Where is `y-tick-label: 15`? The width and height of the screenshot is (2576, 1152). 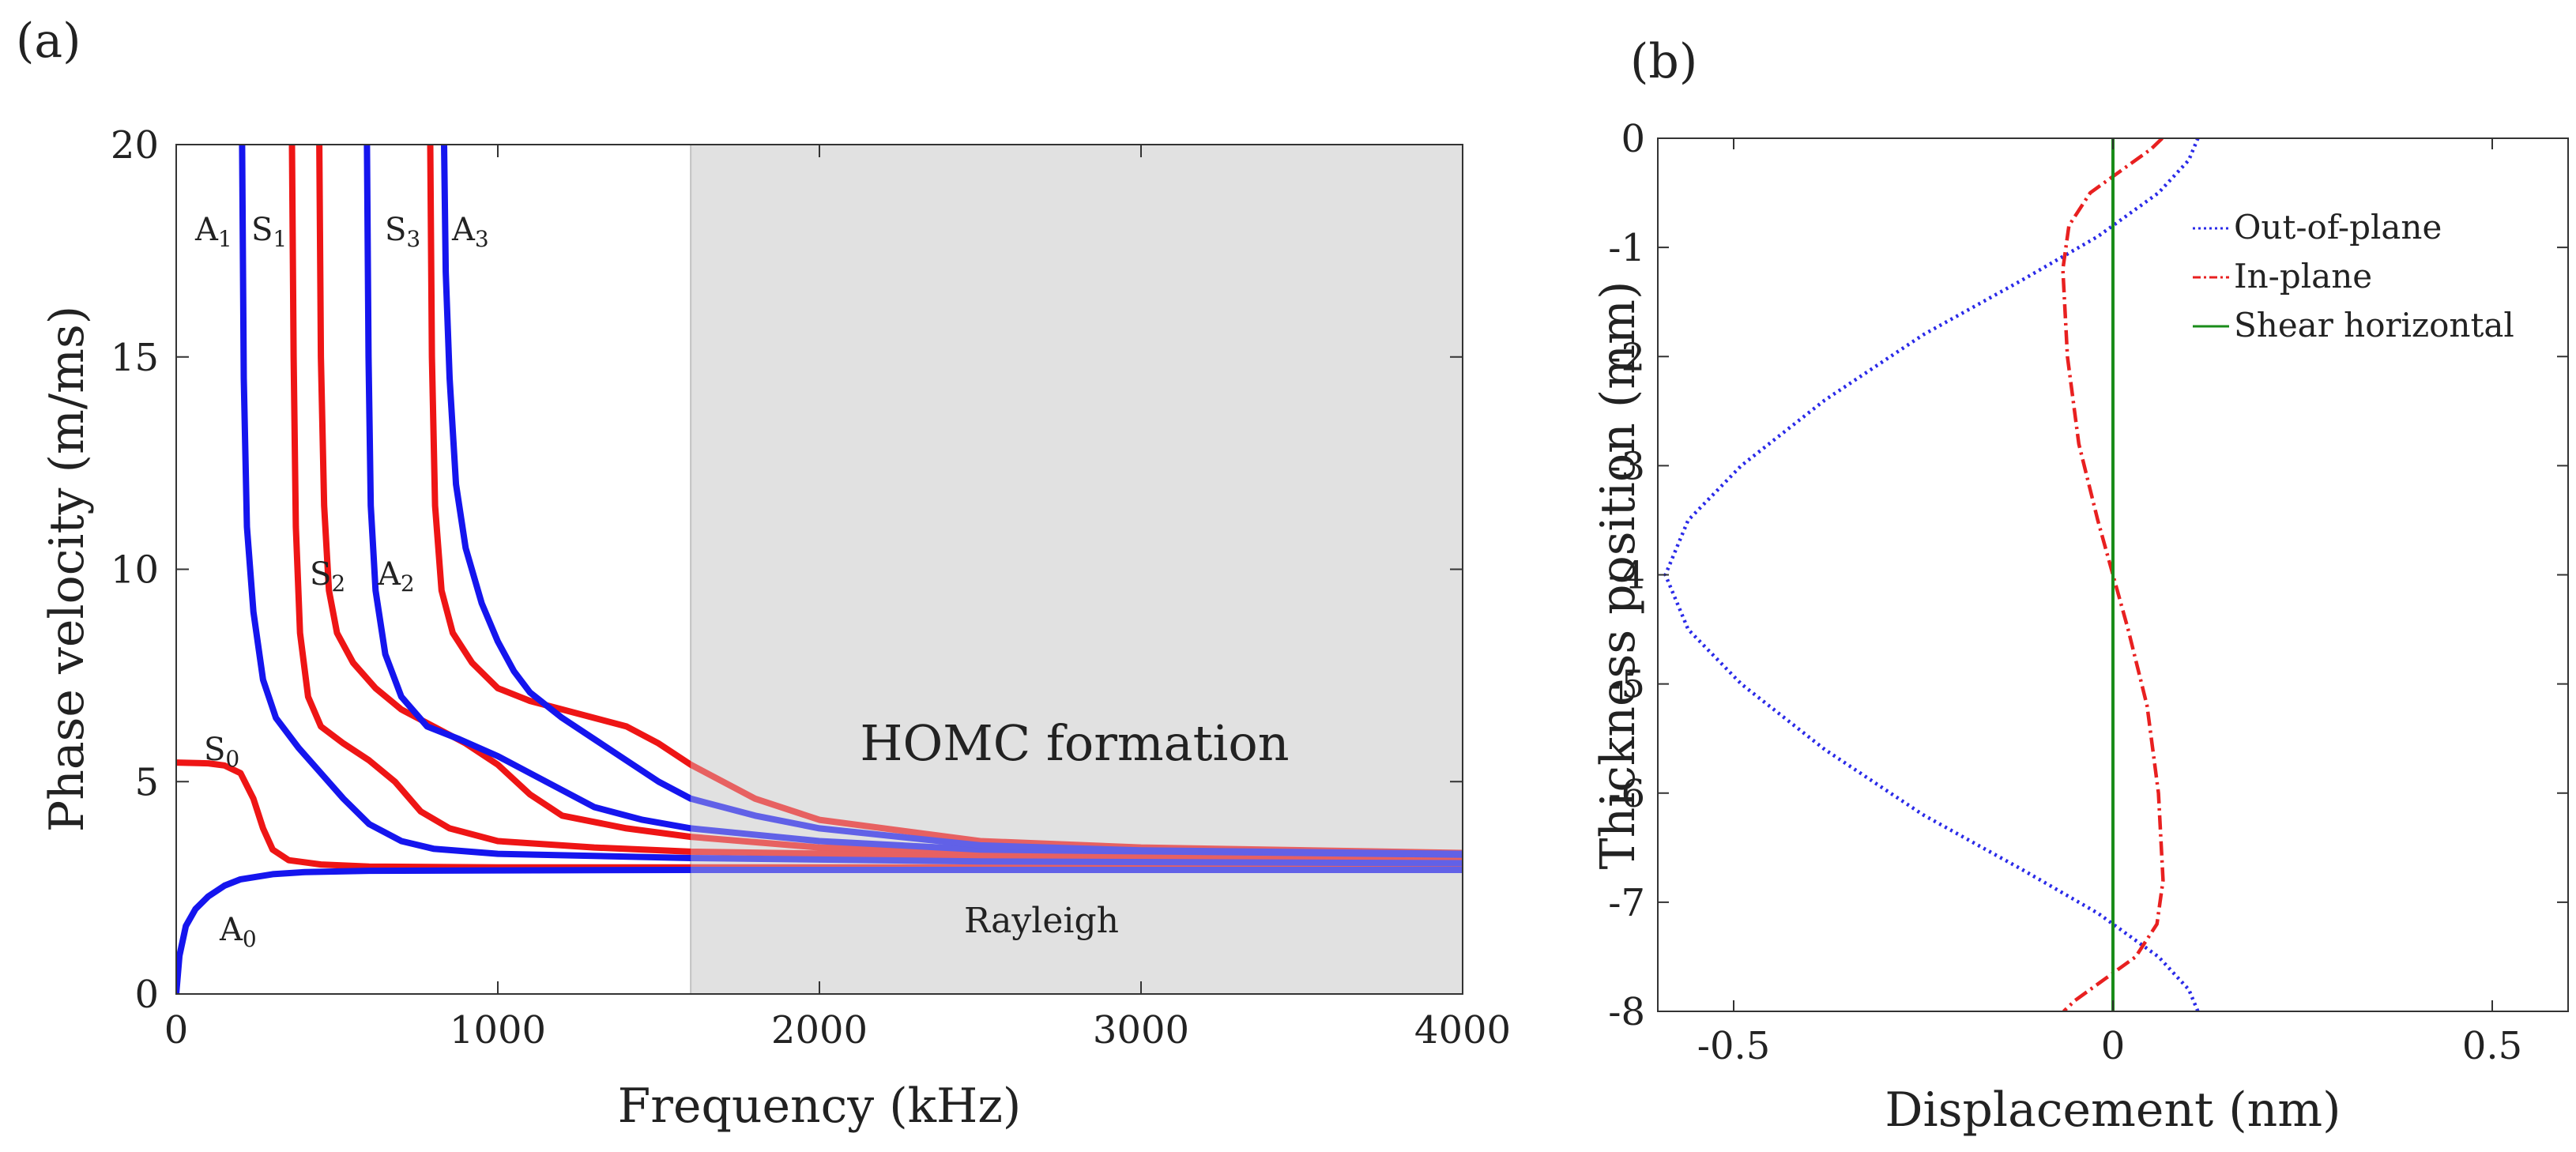
y-tick-label: 15 is located at coordinates (135, 358).